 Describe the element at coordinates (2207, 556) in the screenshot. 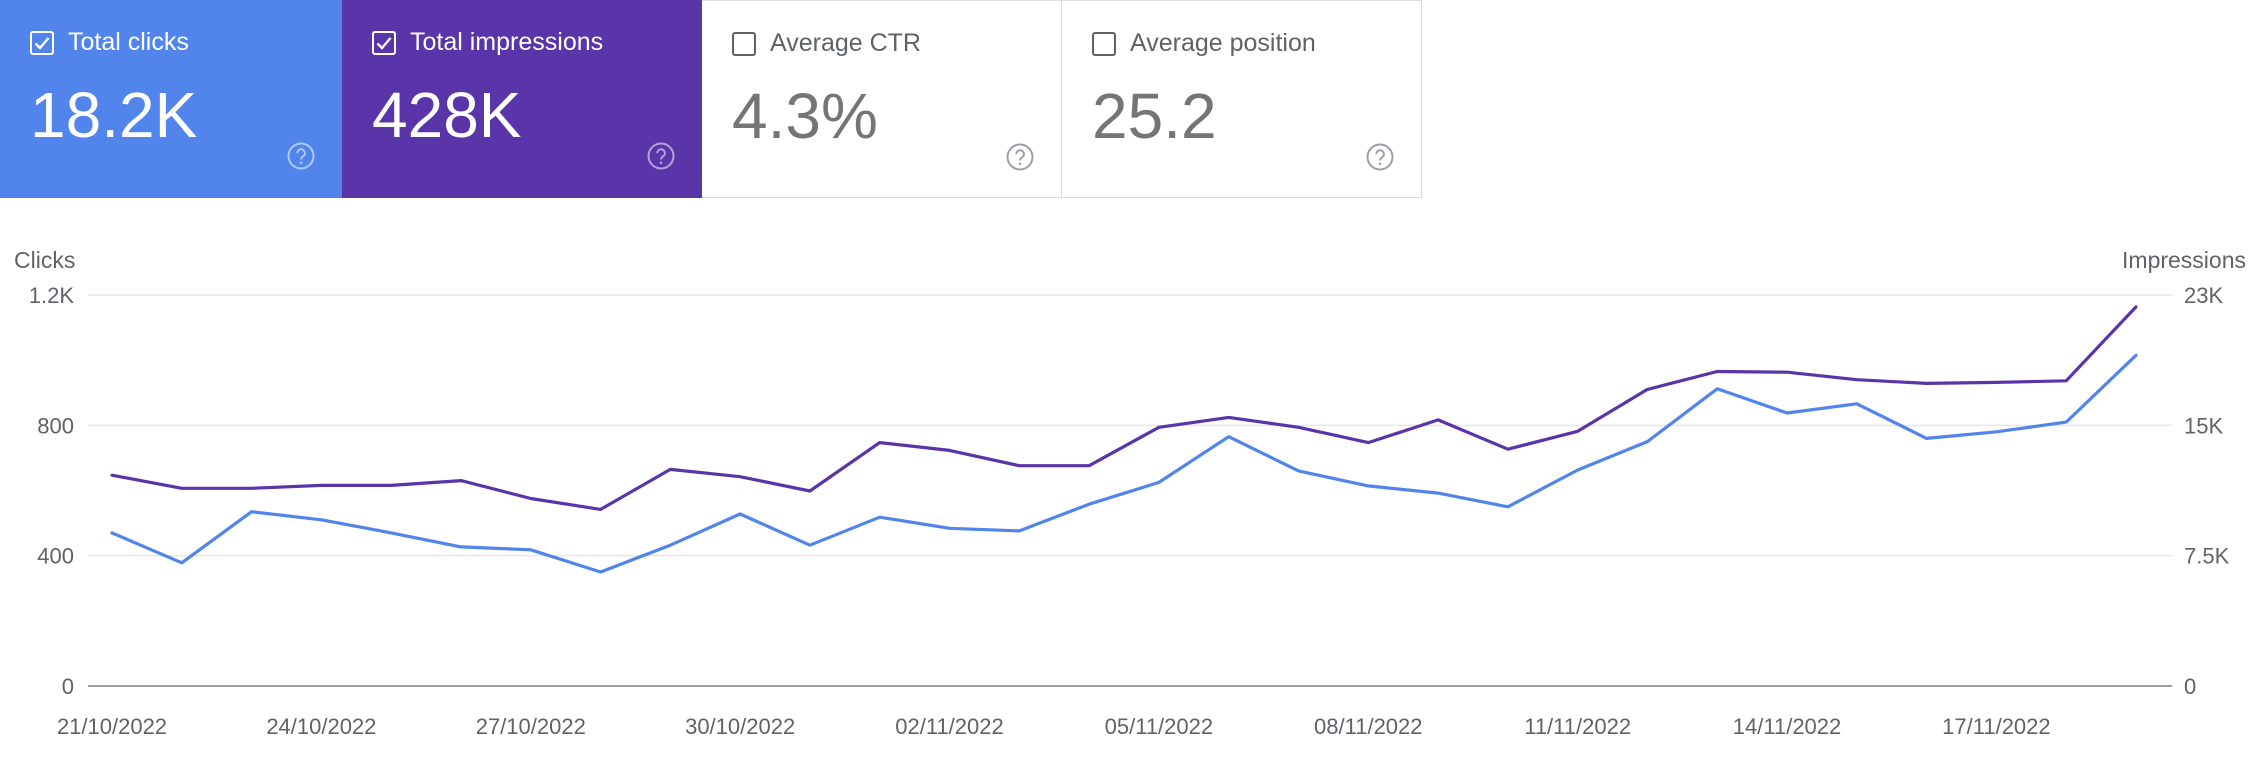

I see `right-tick-label: 7.5K` at that location.